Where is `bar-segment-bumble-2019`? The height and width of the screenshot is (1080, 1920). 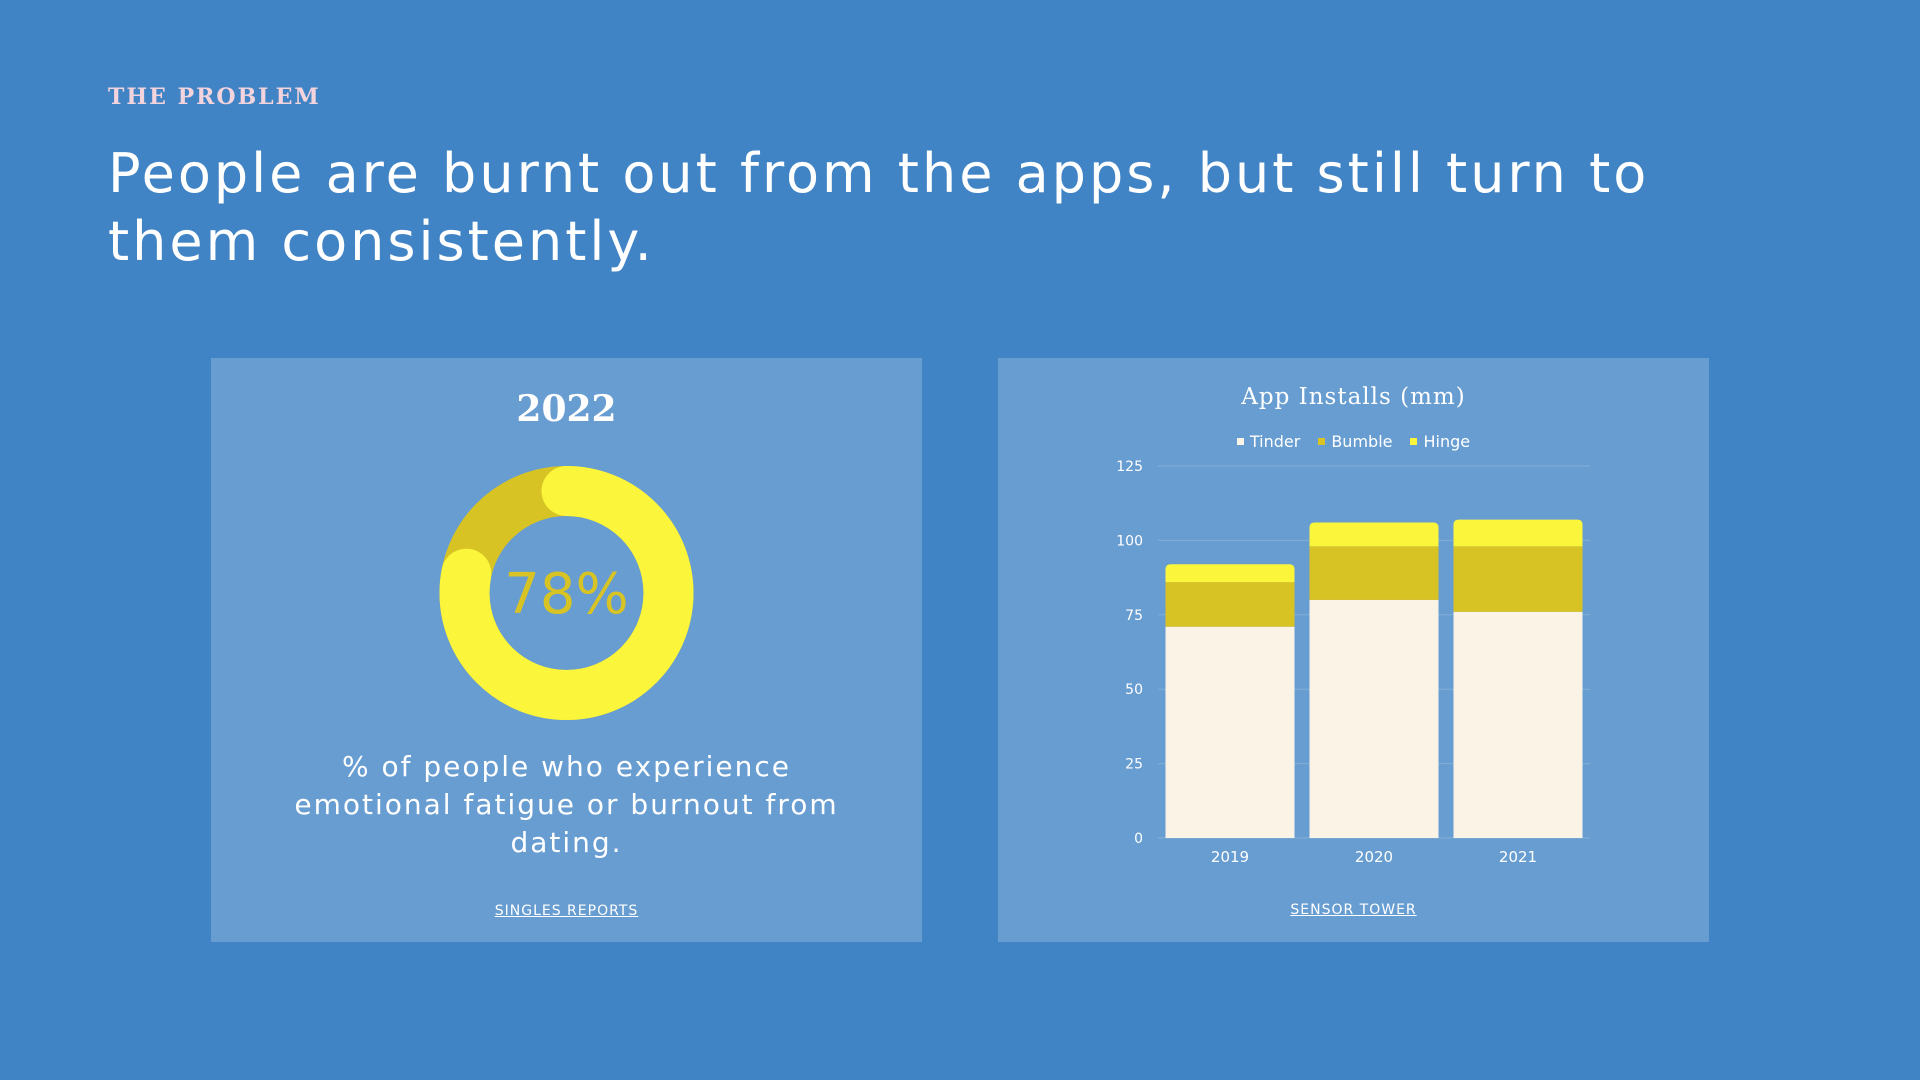 bar-segment-bumble-2019 is located at coordinates (1230, 604).